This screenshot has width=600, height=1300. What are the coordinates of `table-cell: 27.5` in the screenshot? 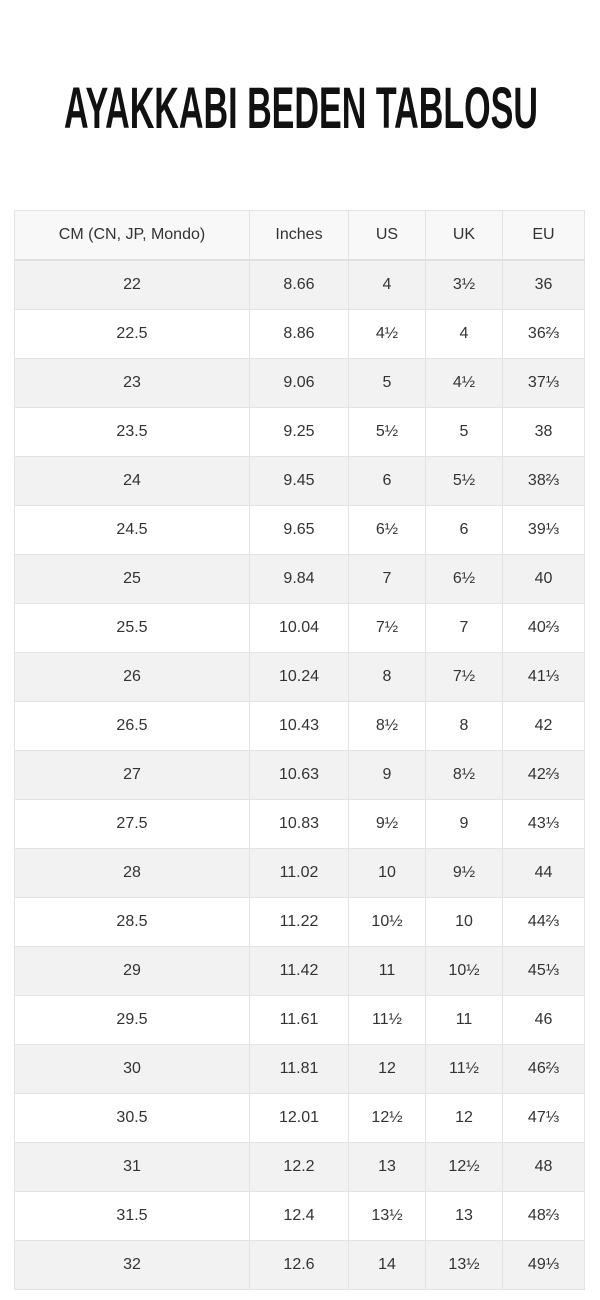 It's located at (132, 824).